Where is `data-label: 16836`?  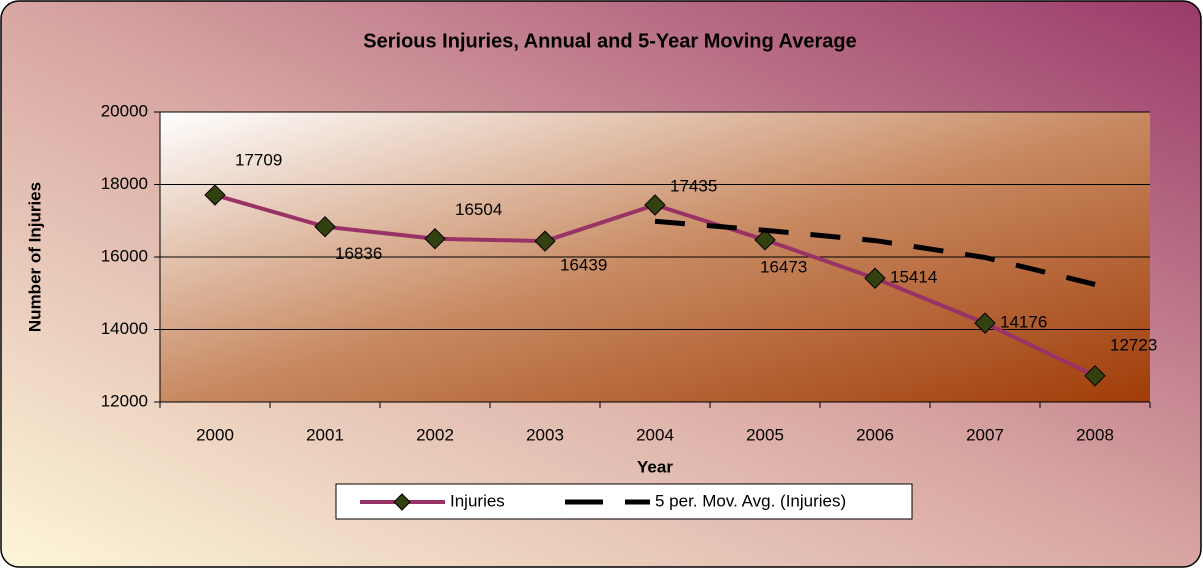
data-label: 16836 is located at coordinates (358, 253).